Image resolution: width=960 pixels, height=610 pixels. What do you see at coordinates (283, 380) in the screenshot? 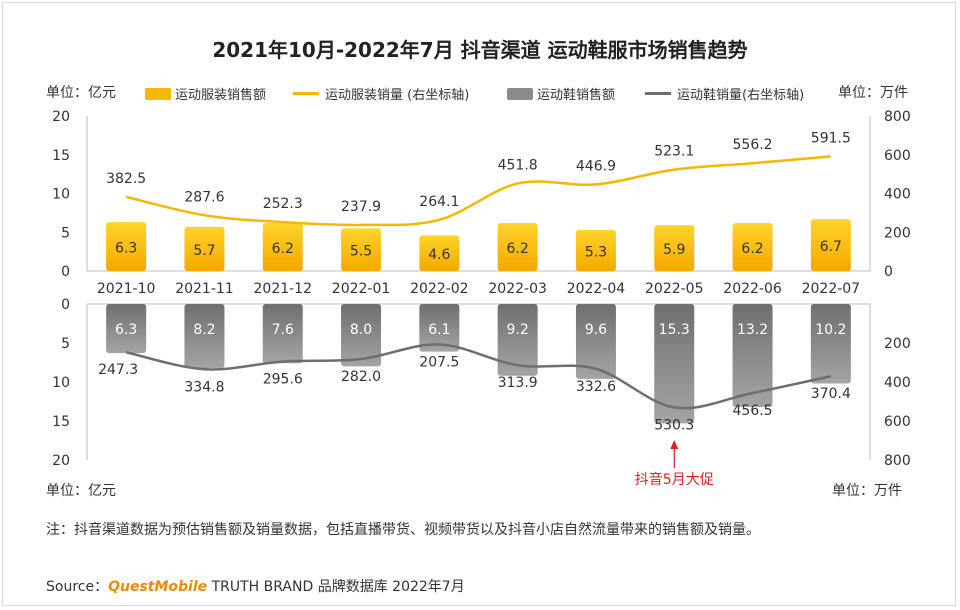
I see `shoes-volume-label: 295.6` at bounding box center [283, 380].